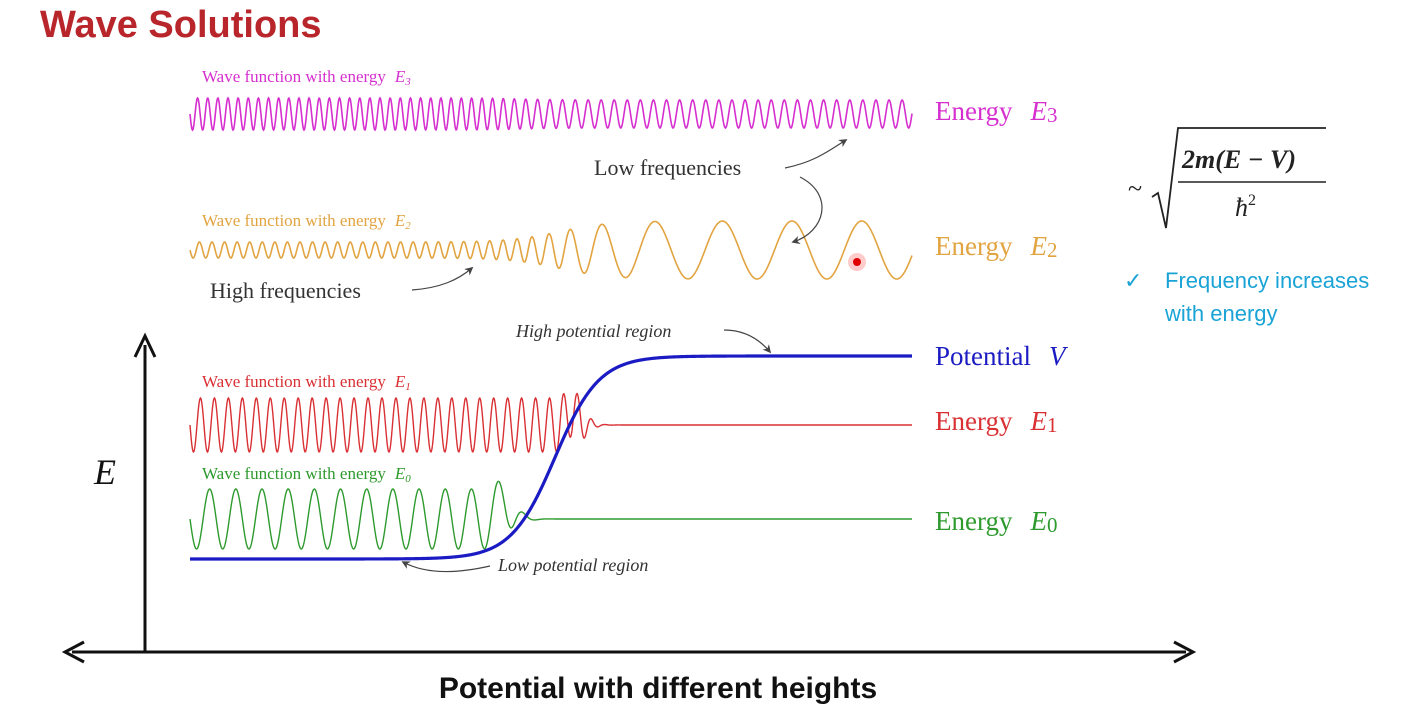  What do you see at coordinates (1221, 313) in the screenshot?
I see `note-line-2: with energy` at bounding box center [1221, 313].